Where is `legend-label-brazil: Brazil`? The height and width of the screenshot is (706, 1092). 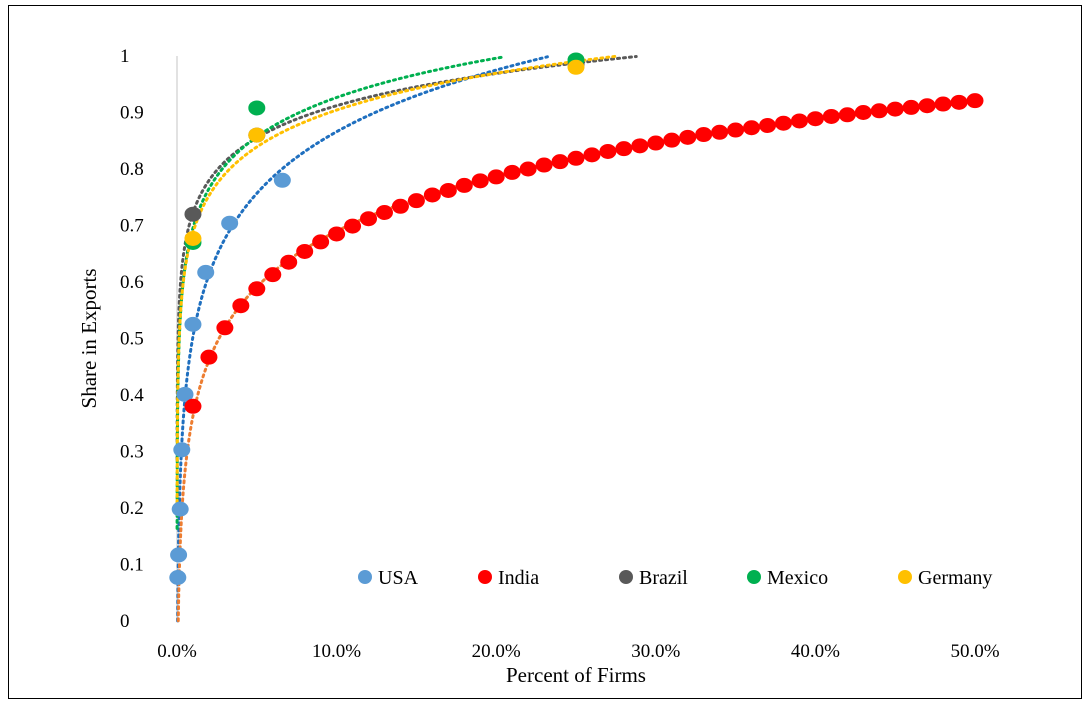 legend-label-brazil: Brazil is located at coordinates (663, 578).